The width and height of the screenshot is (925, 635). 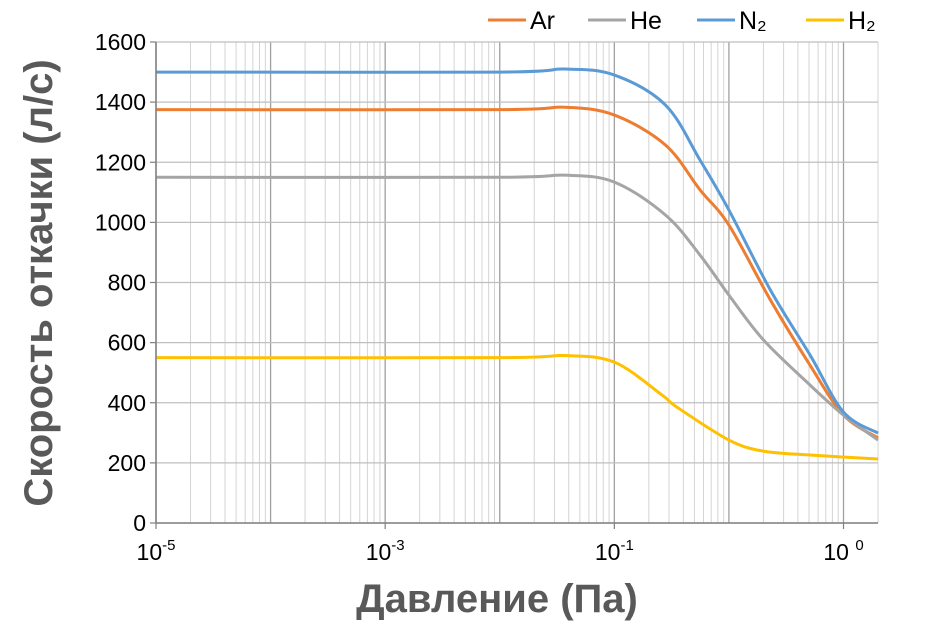 I want to click on x-tick-label: 10⁻³, so click(x=385, y=551).